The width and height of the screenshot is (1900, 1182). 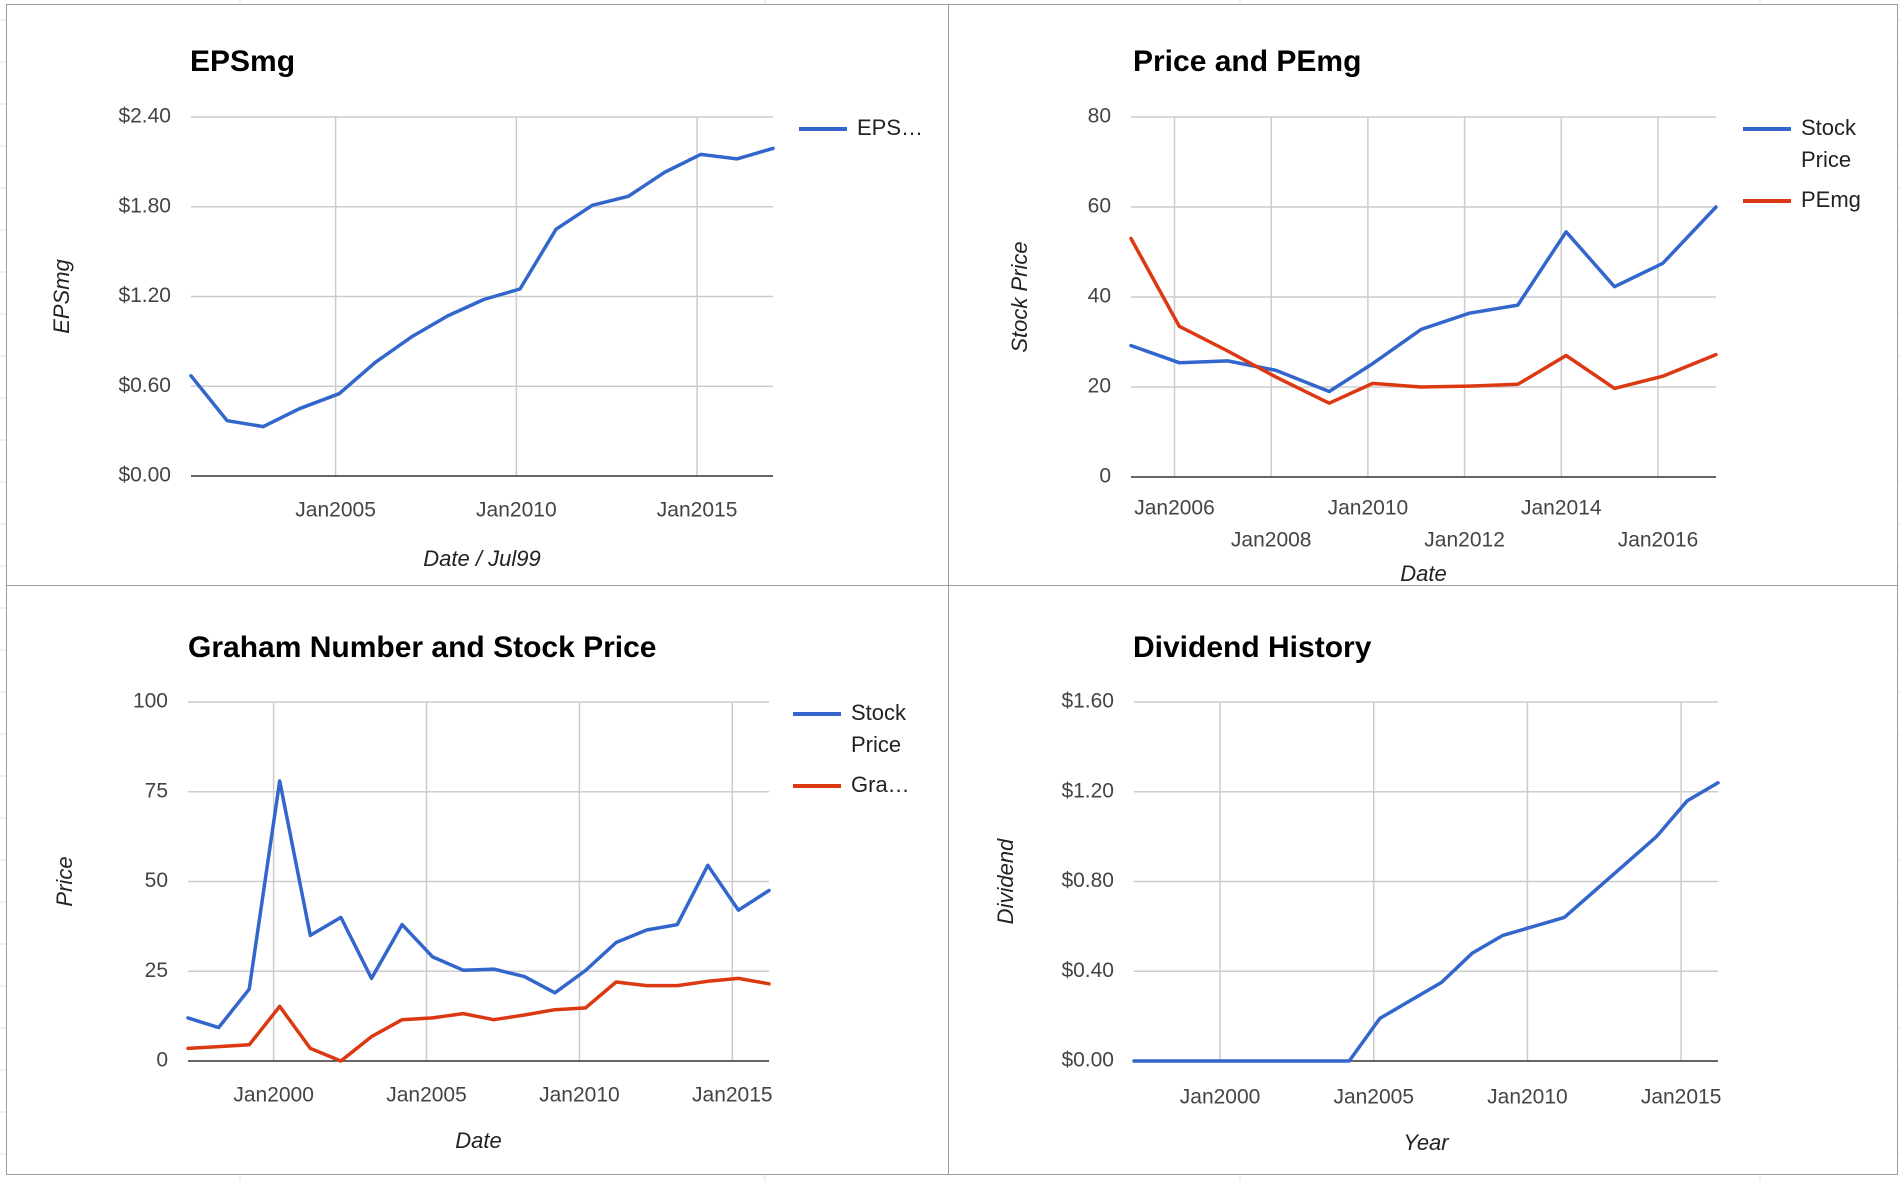 I want to click on chart-title: Dividend History, so click(x=1252, y=647).